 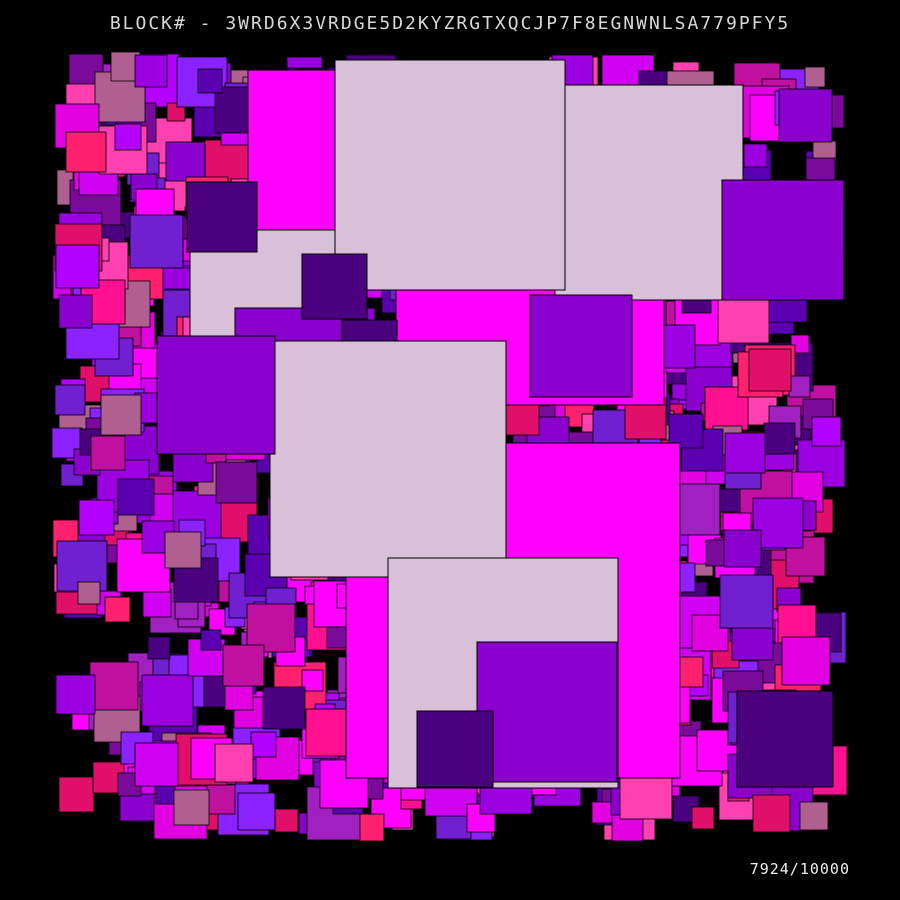 I want to click on edition-counter: 7924/10000, so click(x=799, y=869).